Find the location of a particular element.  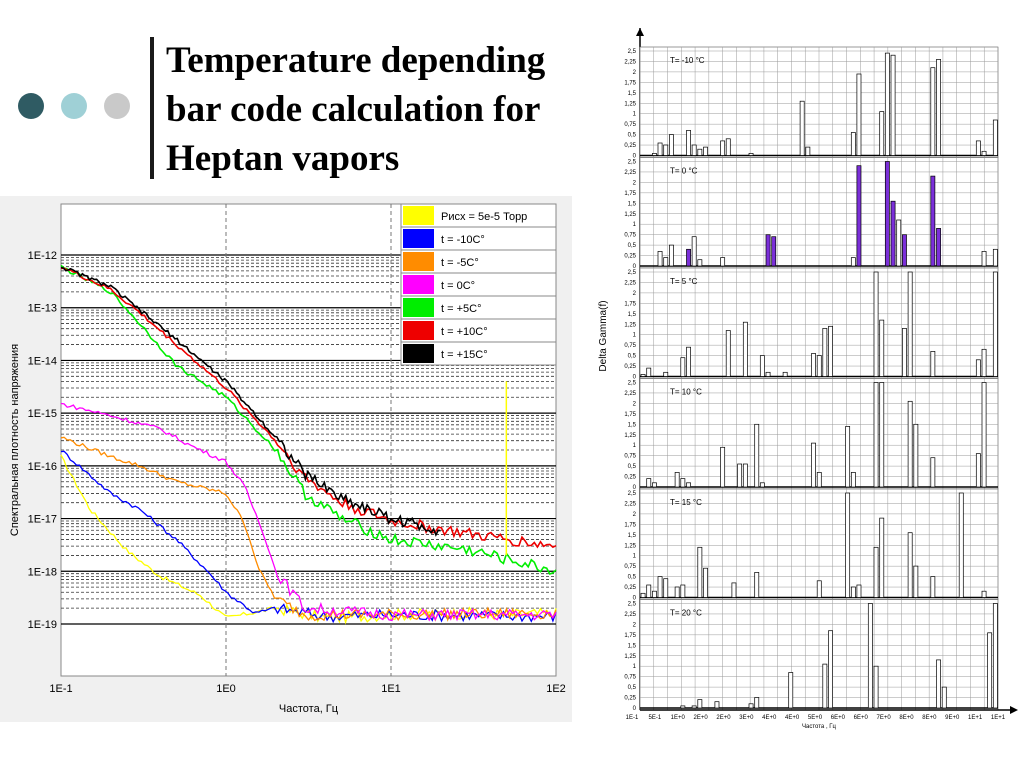

x-tick-label: 1E+1 is located at coordinates (975, 718).